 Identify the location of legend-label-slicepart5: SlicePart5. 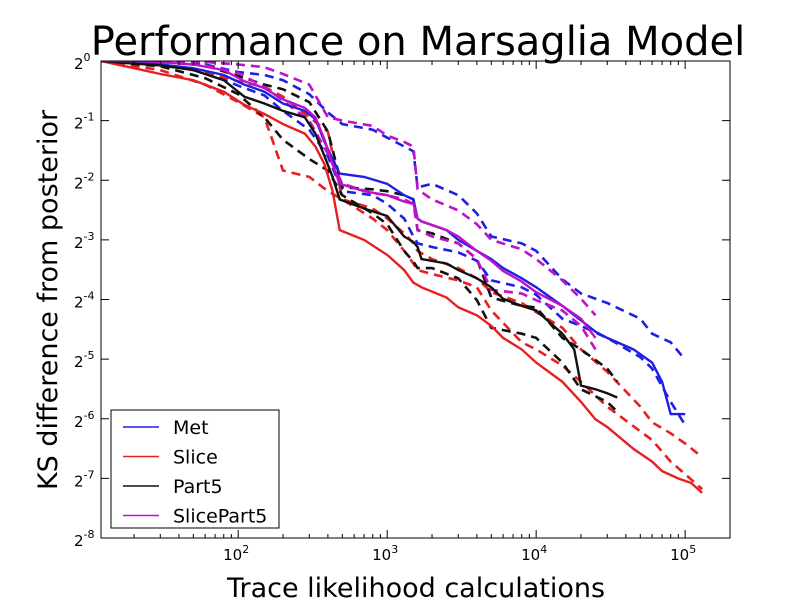
(220, 517).